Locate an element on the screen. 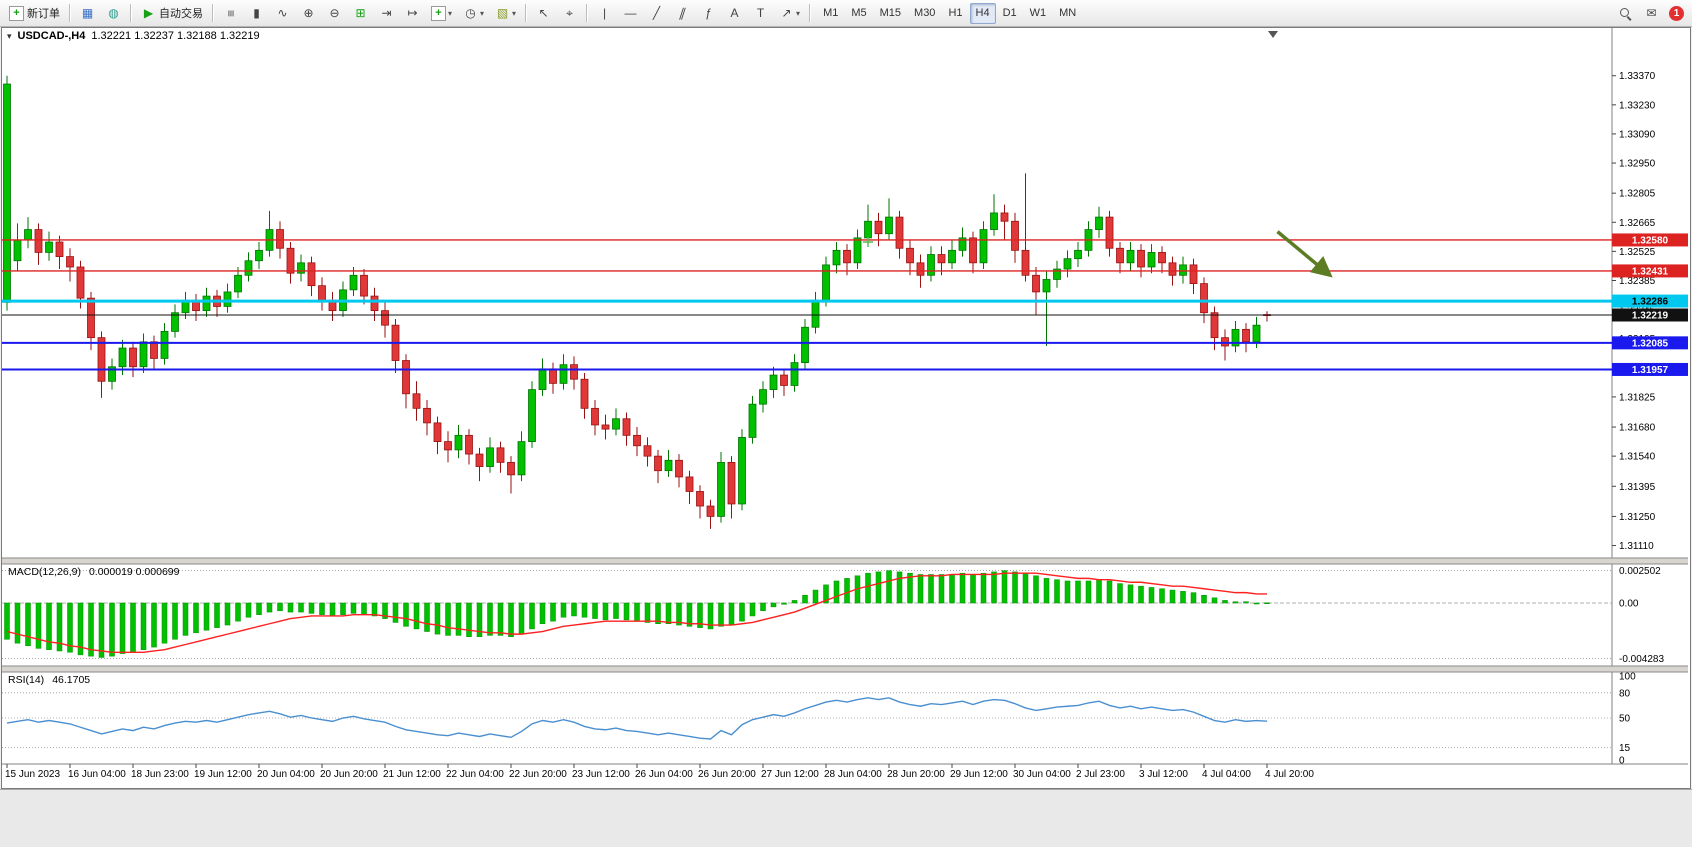 The width and height of the screenshot is (1692, 847). bar-chart-button: ≡ is located at coordinates (230, 13).